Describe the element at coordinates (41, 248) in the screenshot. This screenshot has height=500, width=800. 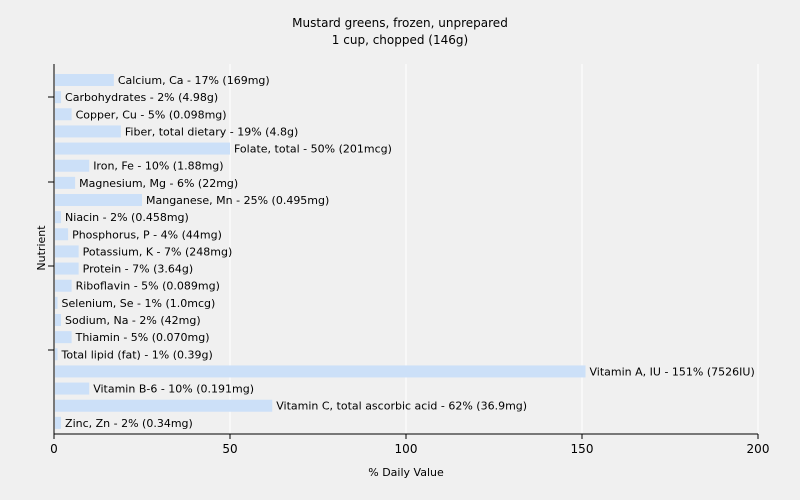
I see `y-axis-title: Nutrient` at that location.